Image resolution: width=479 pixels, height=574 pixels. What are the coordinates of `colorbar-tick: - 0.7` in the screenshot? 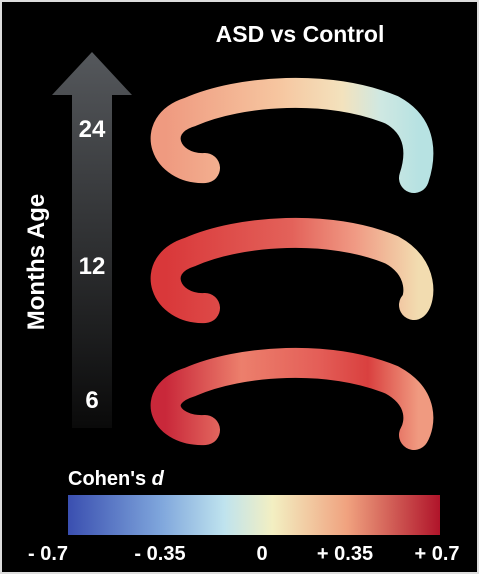 It's located at (48, 554).